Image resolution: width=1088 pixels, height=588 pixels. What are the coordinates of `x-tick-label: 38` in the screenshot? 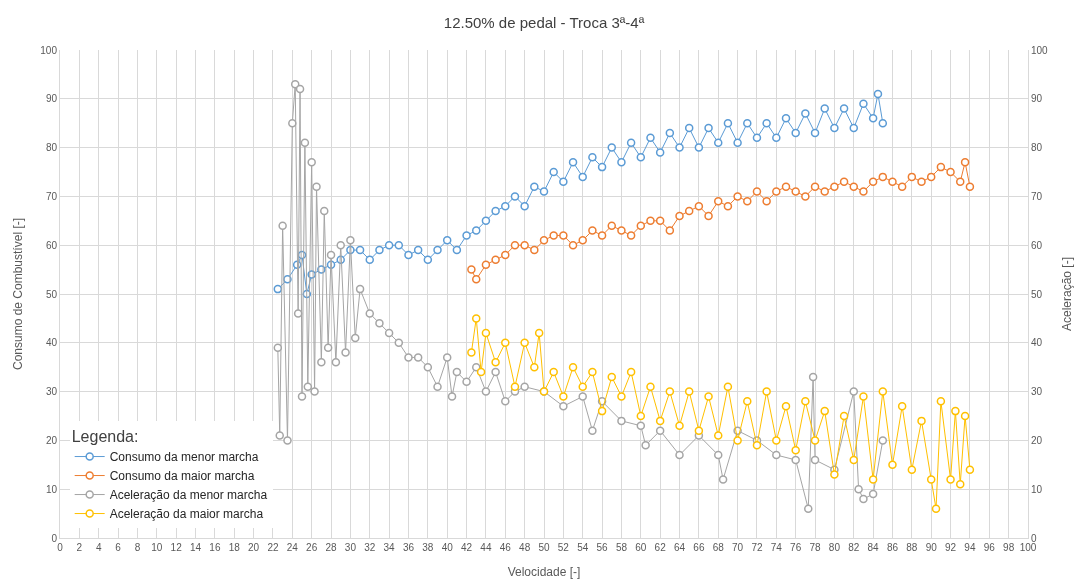 It's located at (428, 547).